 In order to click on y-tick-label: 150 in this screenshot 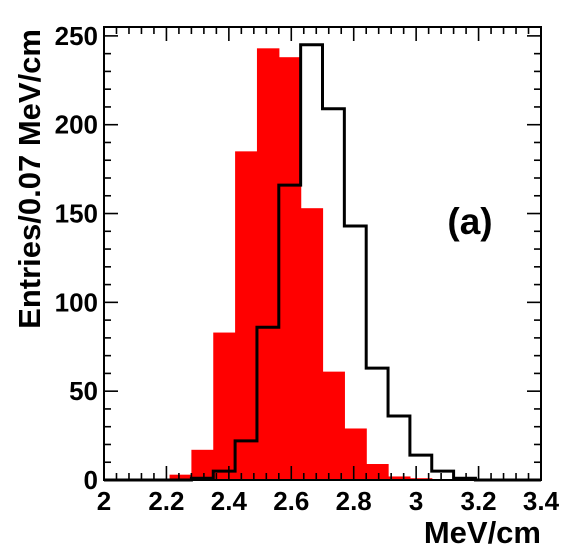, I will do `click(76, 214)`.